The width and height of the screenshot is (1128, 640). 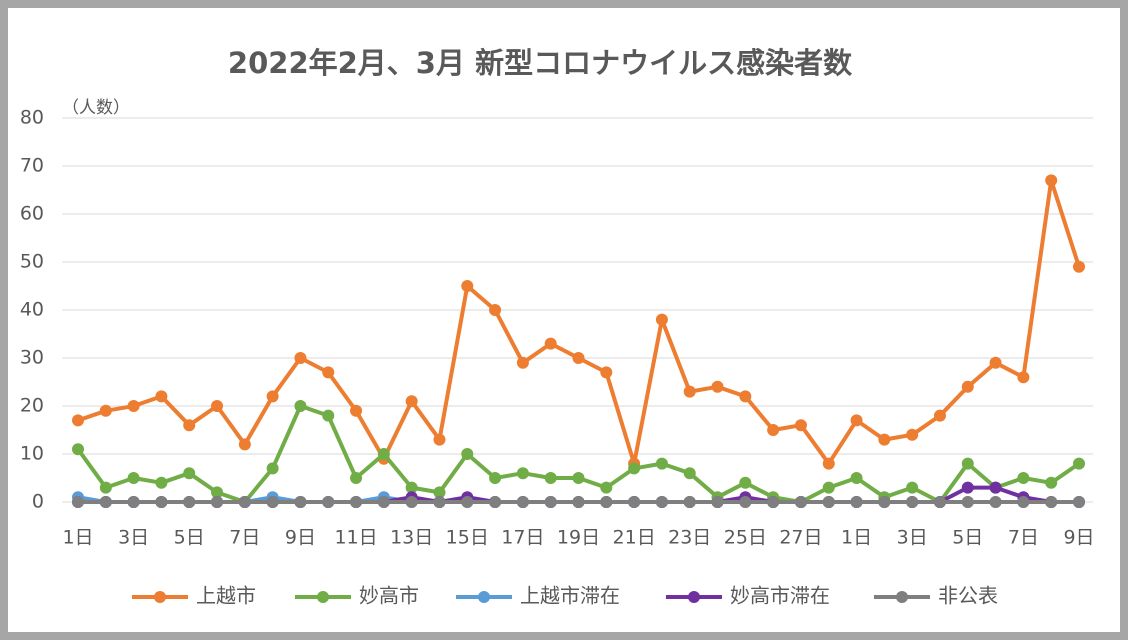 What do you see at coordinates (32, 454) in the screenshot?
I see `y-tick-label: 10` at bounding box center [32, 454].